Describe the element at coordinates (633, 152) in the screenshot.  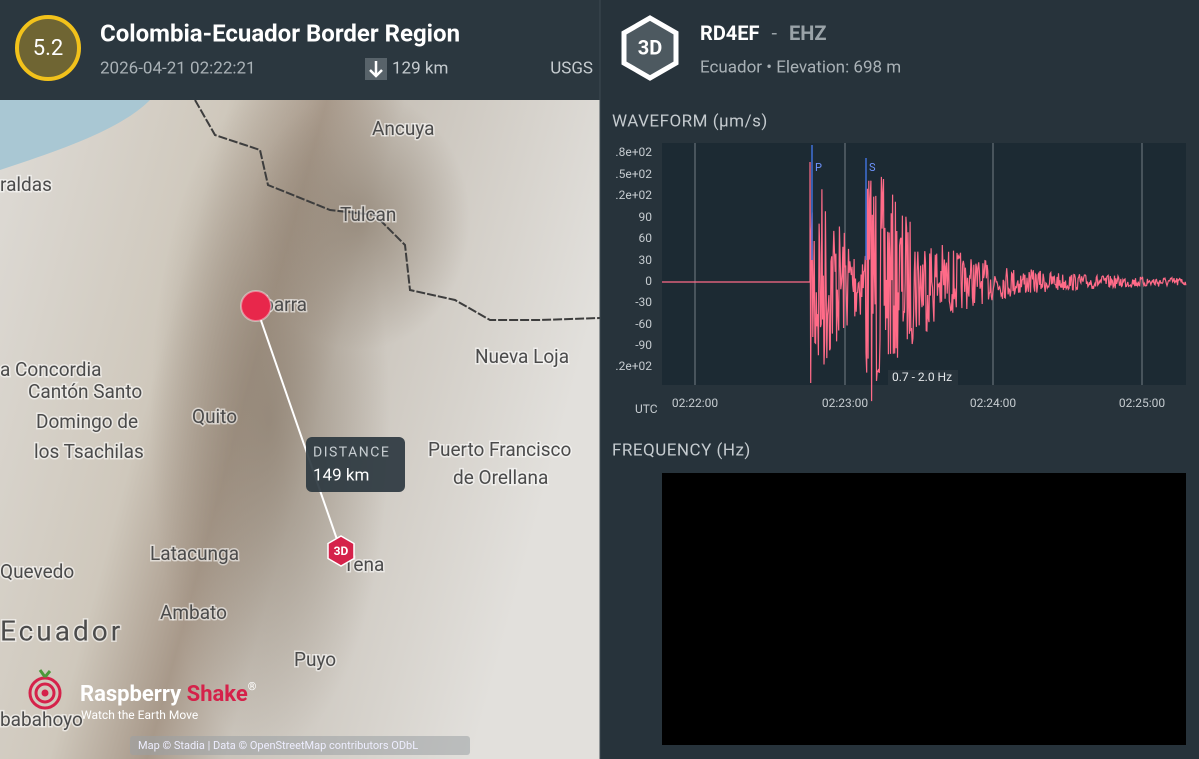
I see `y-tick-label: .8e+02` at that location.